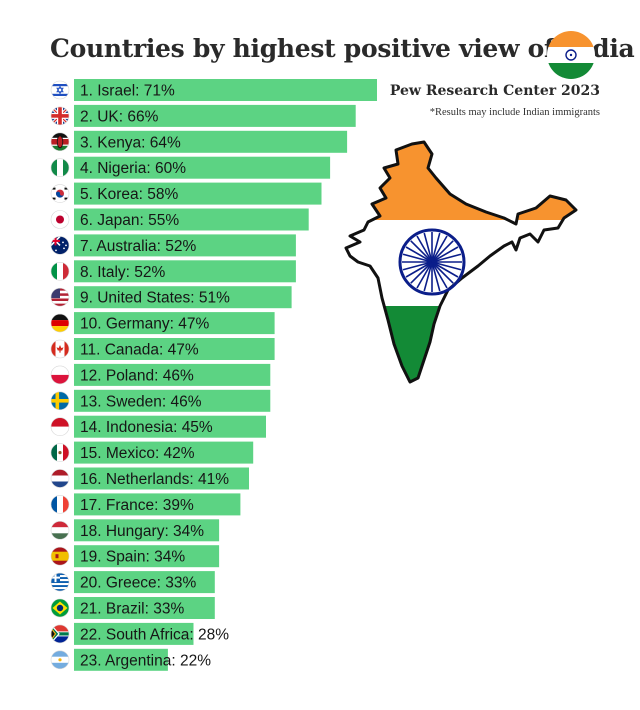  Describe the element at coordinates (133, 168) in the screenshot. I see `bar-label: 4. Nigeria: 60%` at that location.